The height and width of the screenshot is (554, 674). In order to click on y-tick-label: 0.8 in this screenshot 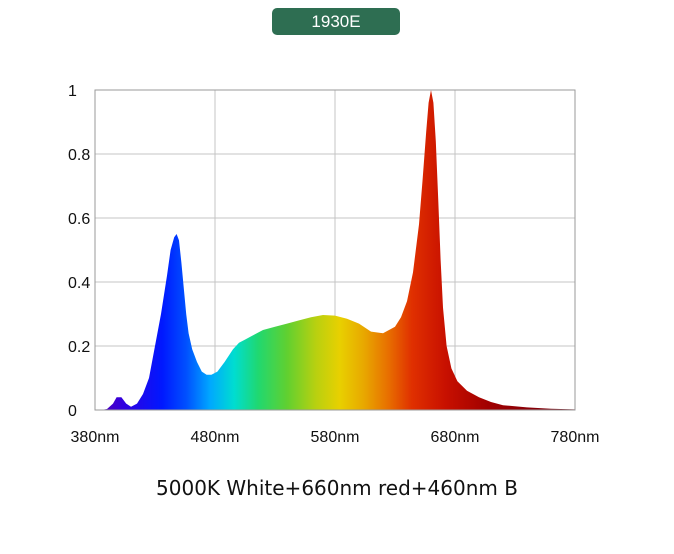, I will do `click(79, 155)`.